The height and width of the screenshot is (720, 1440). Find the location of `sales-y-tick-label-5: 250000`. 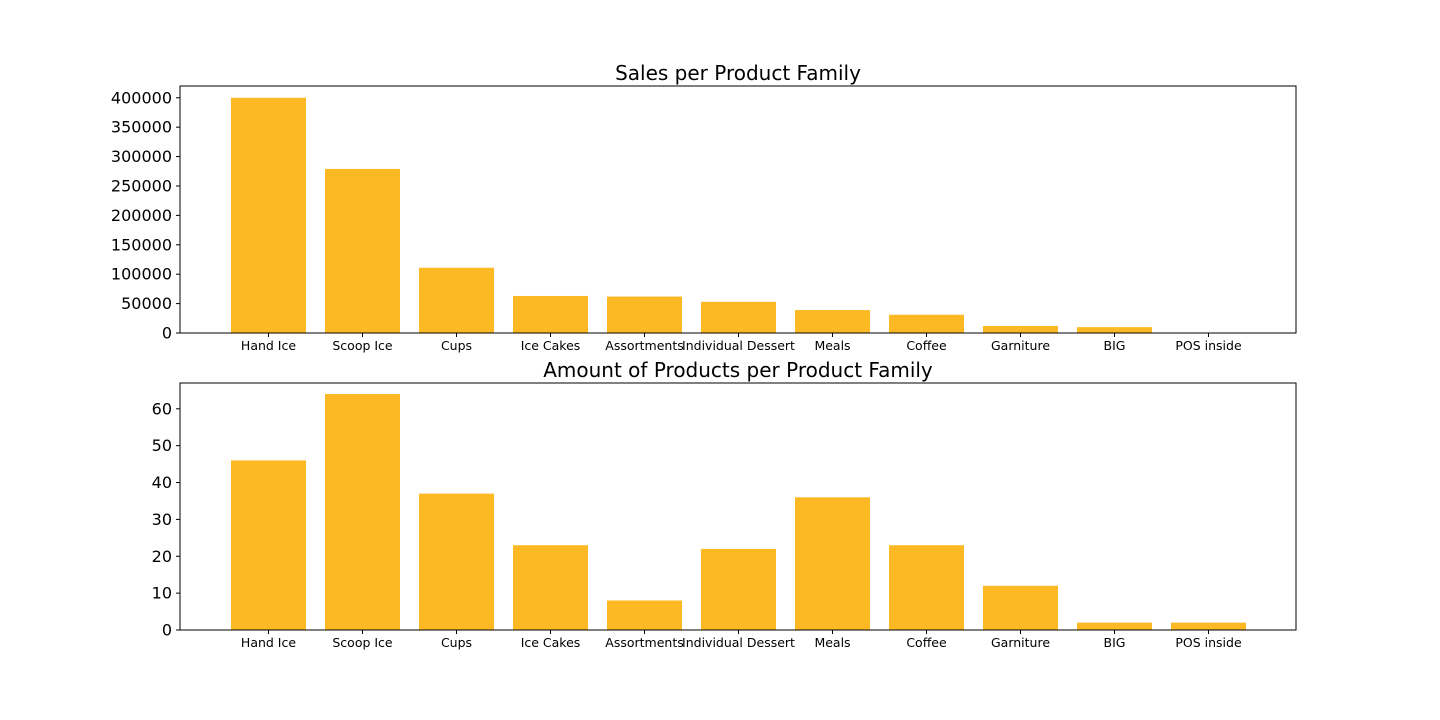

sales-y-tick-label-5: 250000 is located at coordinates (141, 185).